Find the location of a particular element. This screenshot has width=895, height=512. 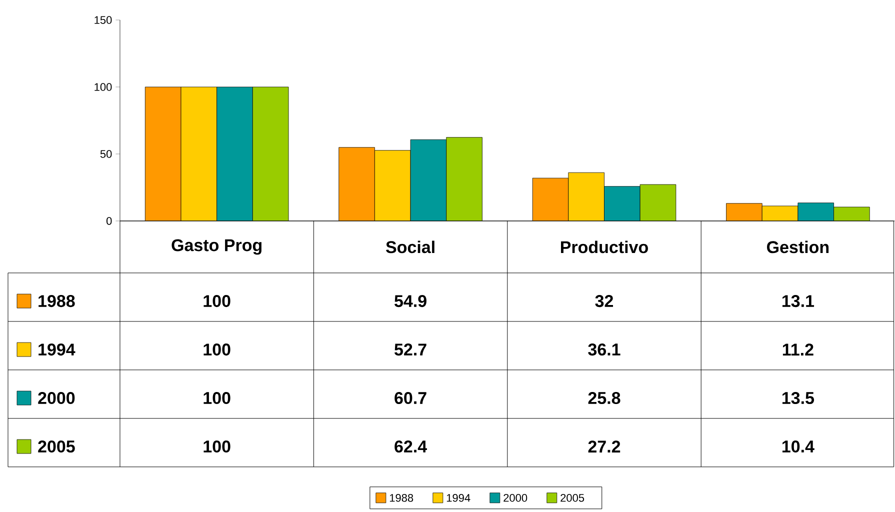

legend-label: 1994 is located at coordinates (57, 350).